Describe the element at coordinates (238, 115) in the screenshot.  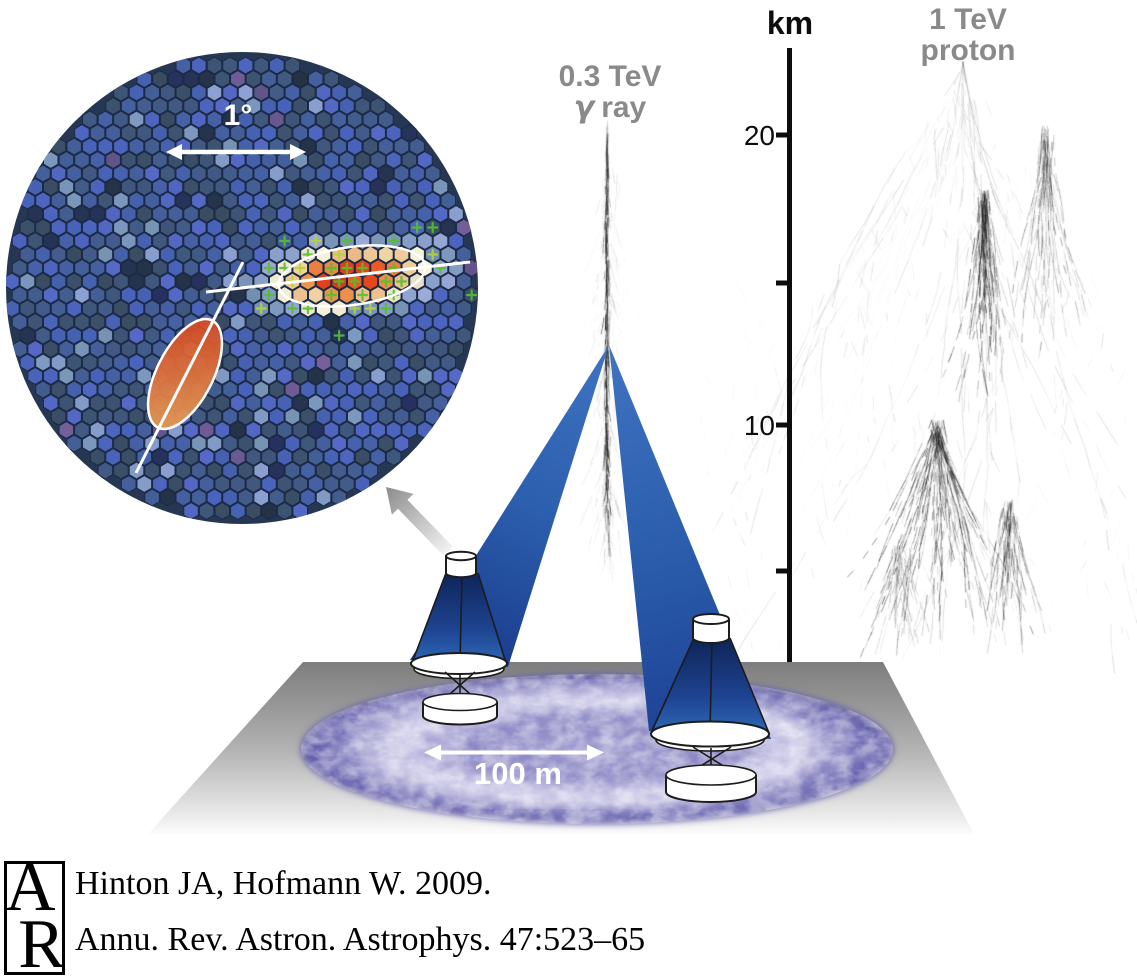
I see `inset-scale-label: 1°` at that location.